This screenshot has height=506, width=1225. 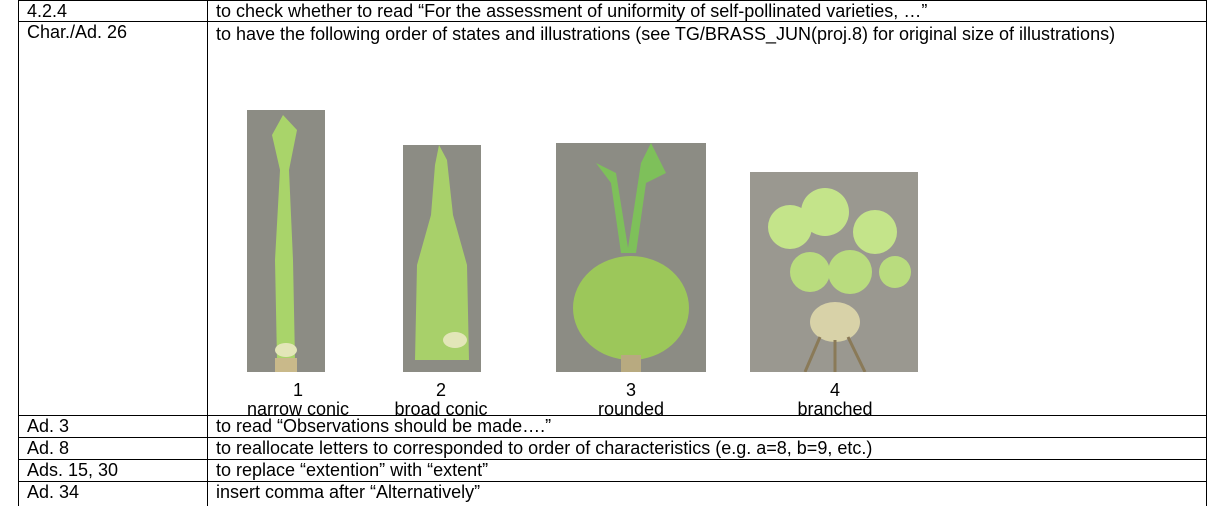 I want to click on figure-caption: broad conic, so click(x=441, y=409).